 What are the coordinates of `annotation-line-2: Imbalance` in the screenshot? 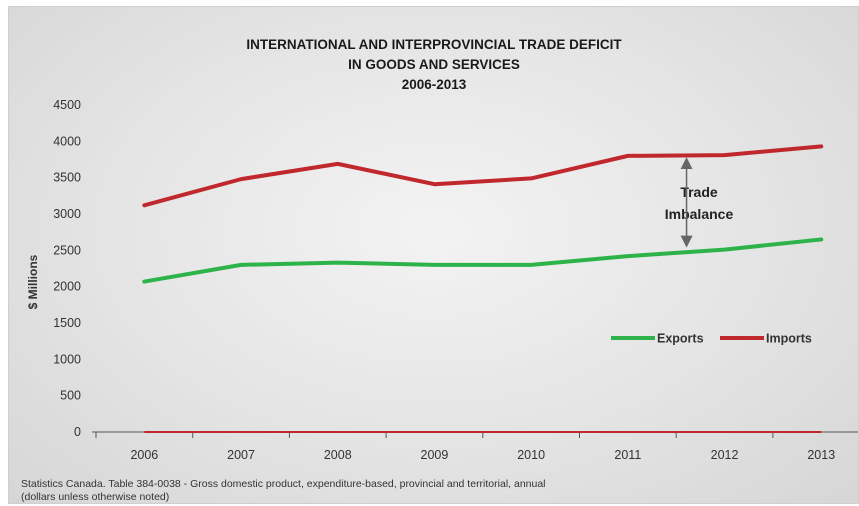 It's located at (699, 214).